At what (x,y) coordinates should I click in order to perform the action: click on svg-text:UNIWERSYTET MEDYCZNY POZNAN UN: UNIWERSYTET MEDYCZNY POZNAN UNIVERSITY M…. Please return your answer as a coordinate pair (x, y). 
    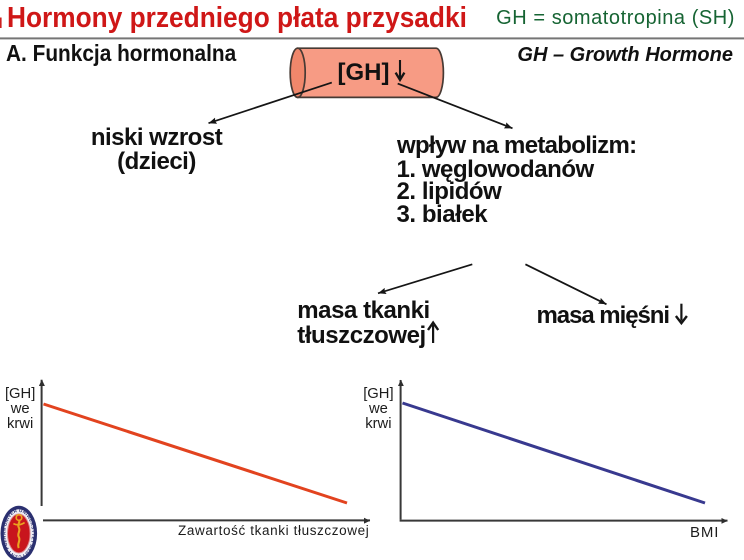
    Looking at the image, I should click on (18, 280).